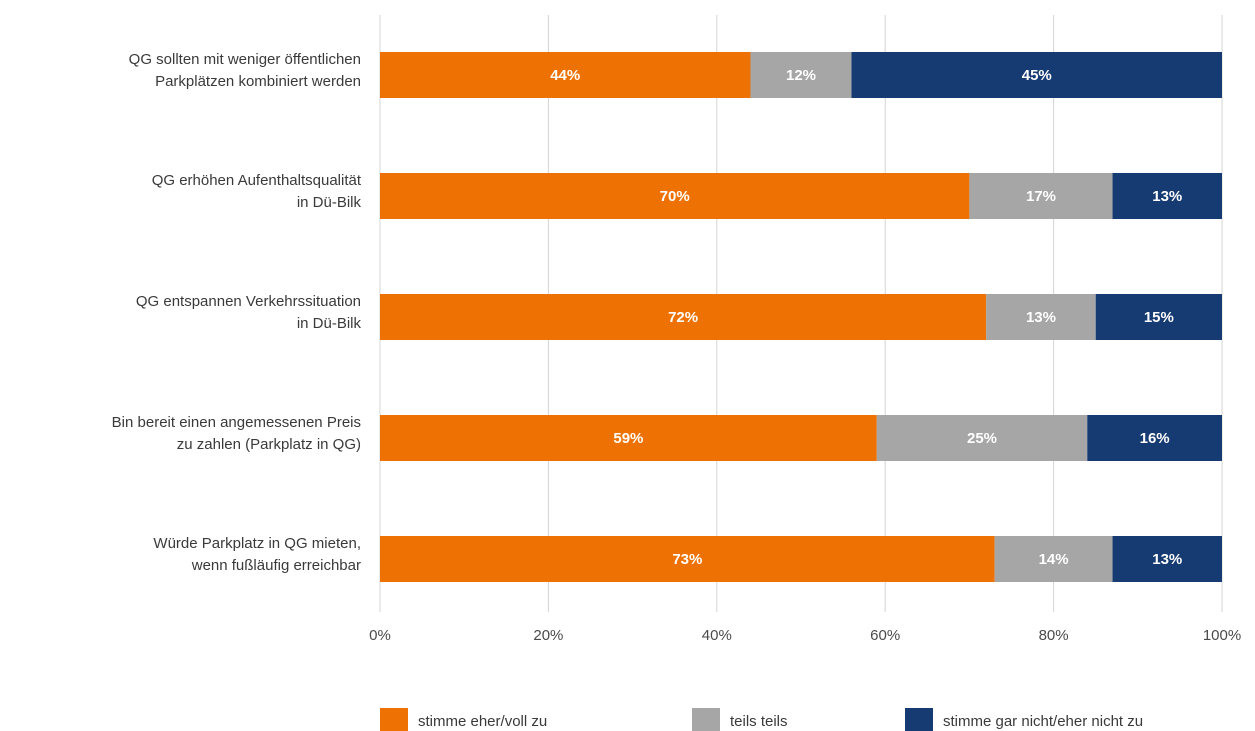 The image size is (1255, 731). I want to click on bar-value-label: 73%, so click(687, 559).